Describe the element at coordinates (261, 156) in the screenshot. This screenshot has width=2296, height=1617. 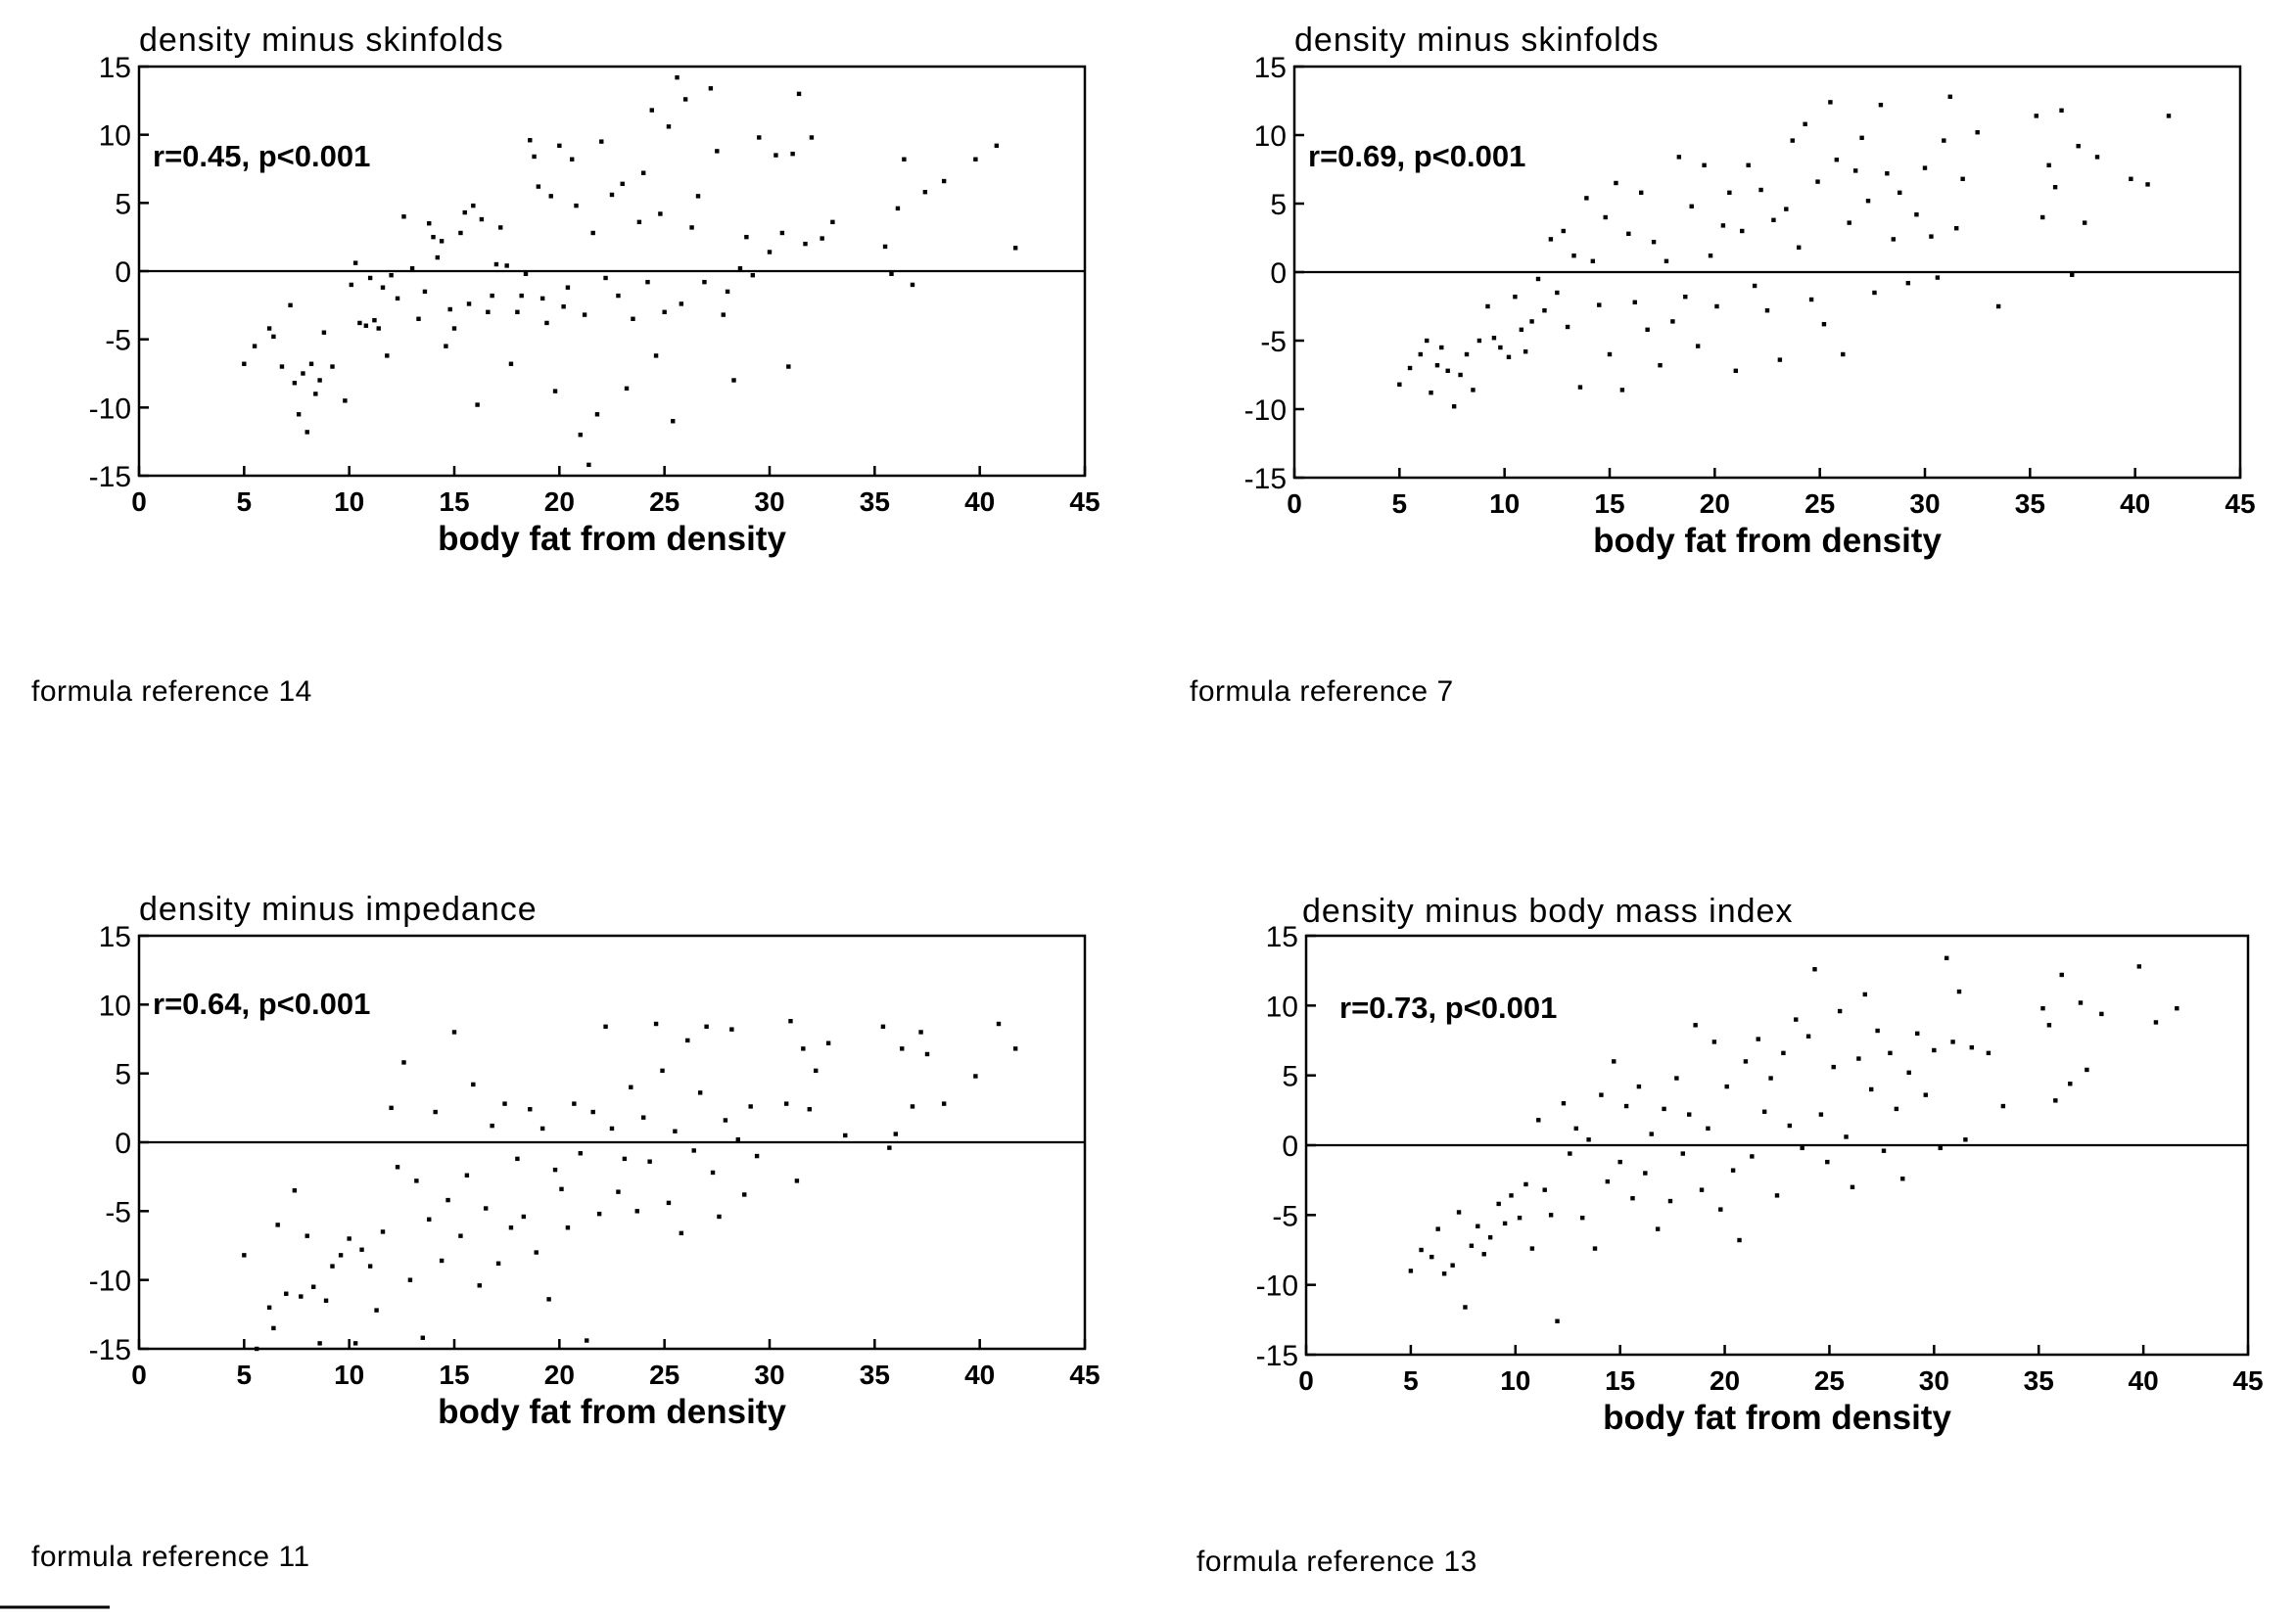
I see `correlation-annotation: r=0.45, p<0.001` at that location.